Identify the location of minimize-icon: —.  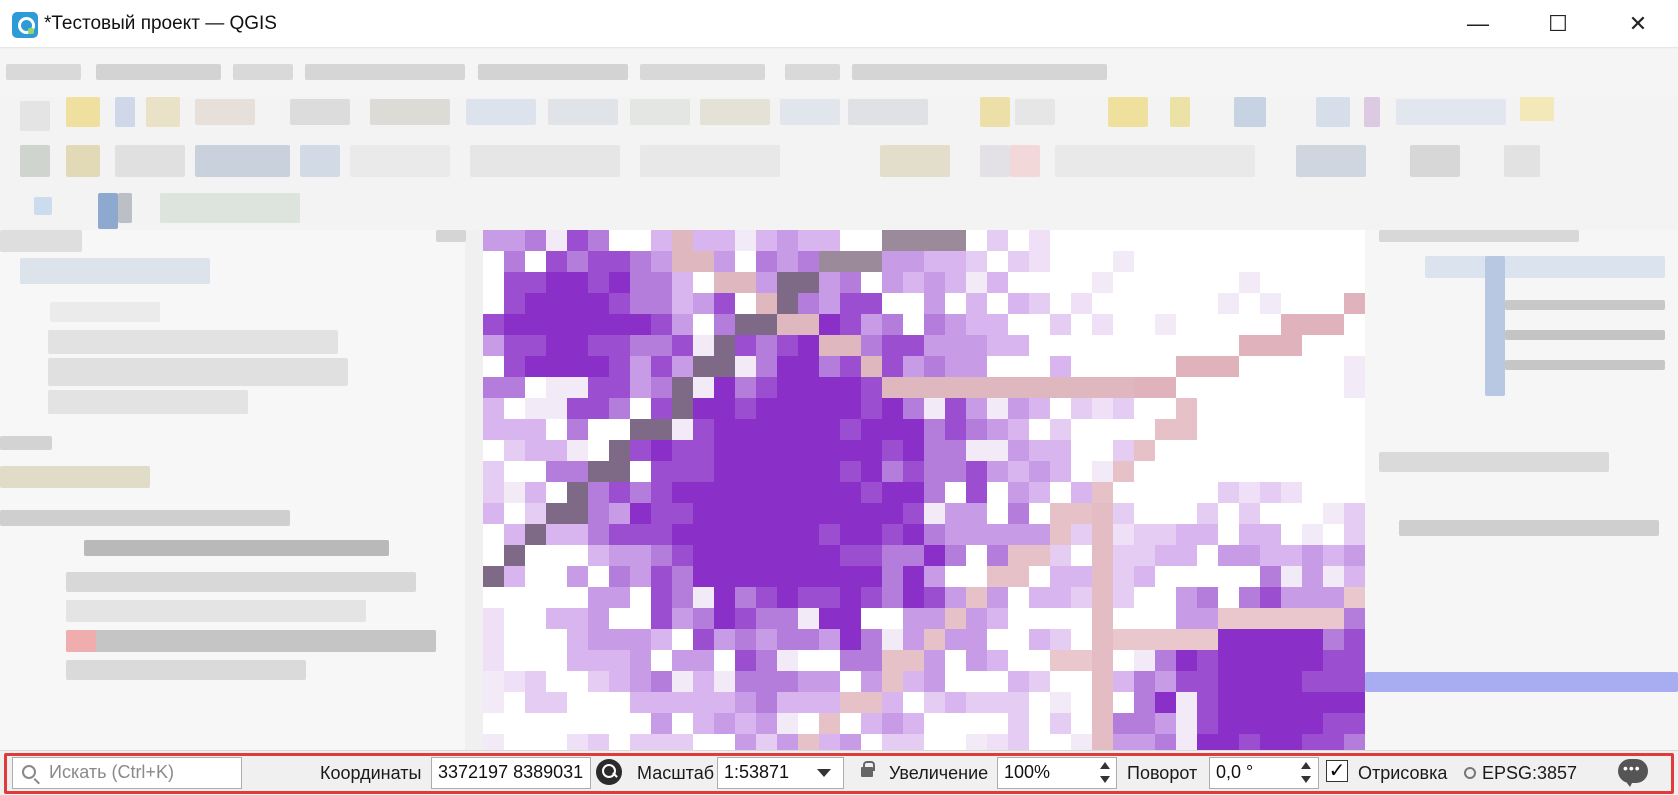
(1478, 23).